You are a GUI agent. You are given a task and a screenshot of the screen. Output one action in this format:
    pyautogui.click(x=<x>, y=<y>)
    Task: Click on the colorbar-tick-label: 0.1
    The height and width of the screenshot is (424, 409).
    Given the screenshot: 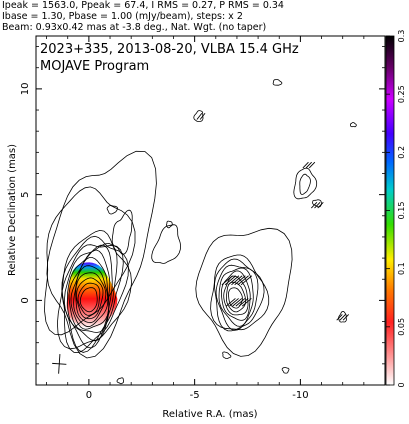 What is the action you would take?
    pyautogui.click(x=401, y=268)
    